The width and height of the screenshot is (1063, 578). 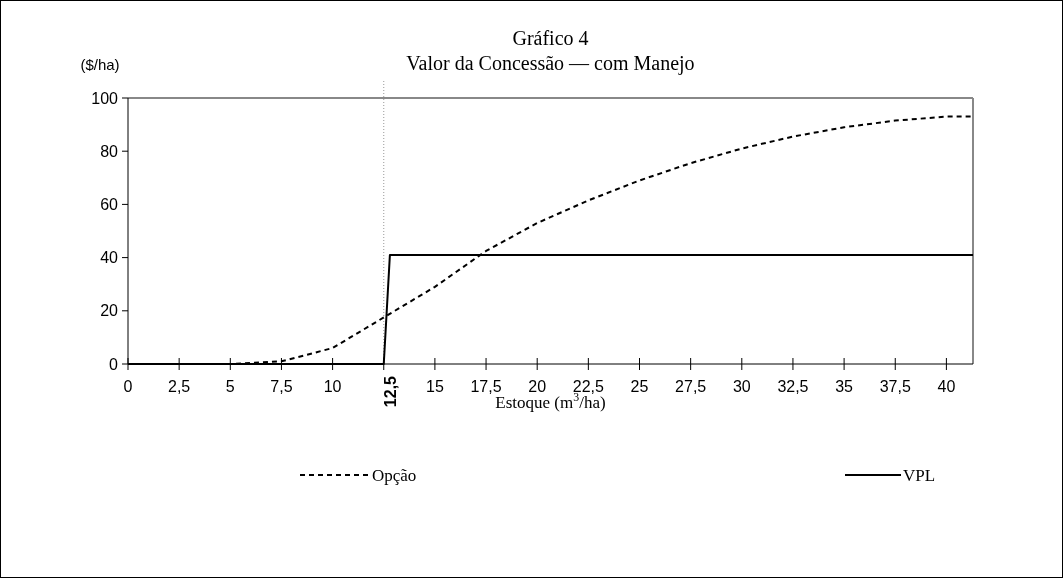 What do you see at coordinates (486, 386) in the screenshot?
I see `x-tick-label: 17,5` at bounding box center [486, 386].